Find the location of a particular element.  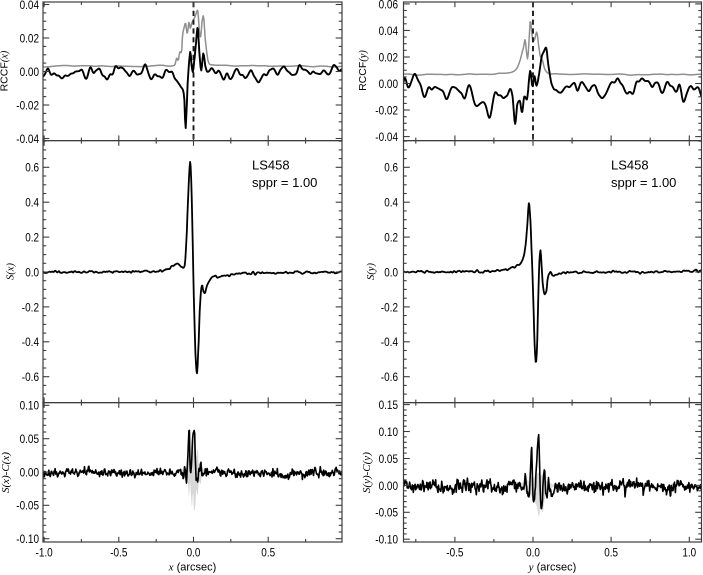

svg-text: S(x)-C(x) is located at coordinates (6, 472).